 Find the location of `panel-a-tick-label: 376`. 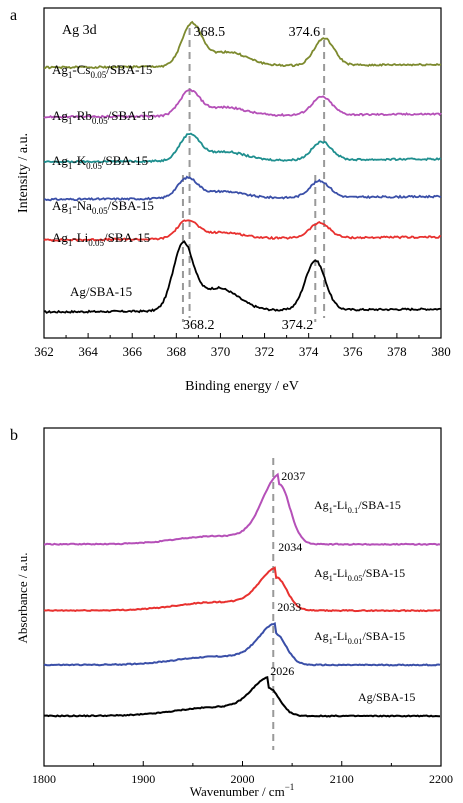

panel-a-tick-label: 376 is located at coordinates (353, 351).